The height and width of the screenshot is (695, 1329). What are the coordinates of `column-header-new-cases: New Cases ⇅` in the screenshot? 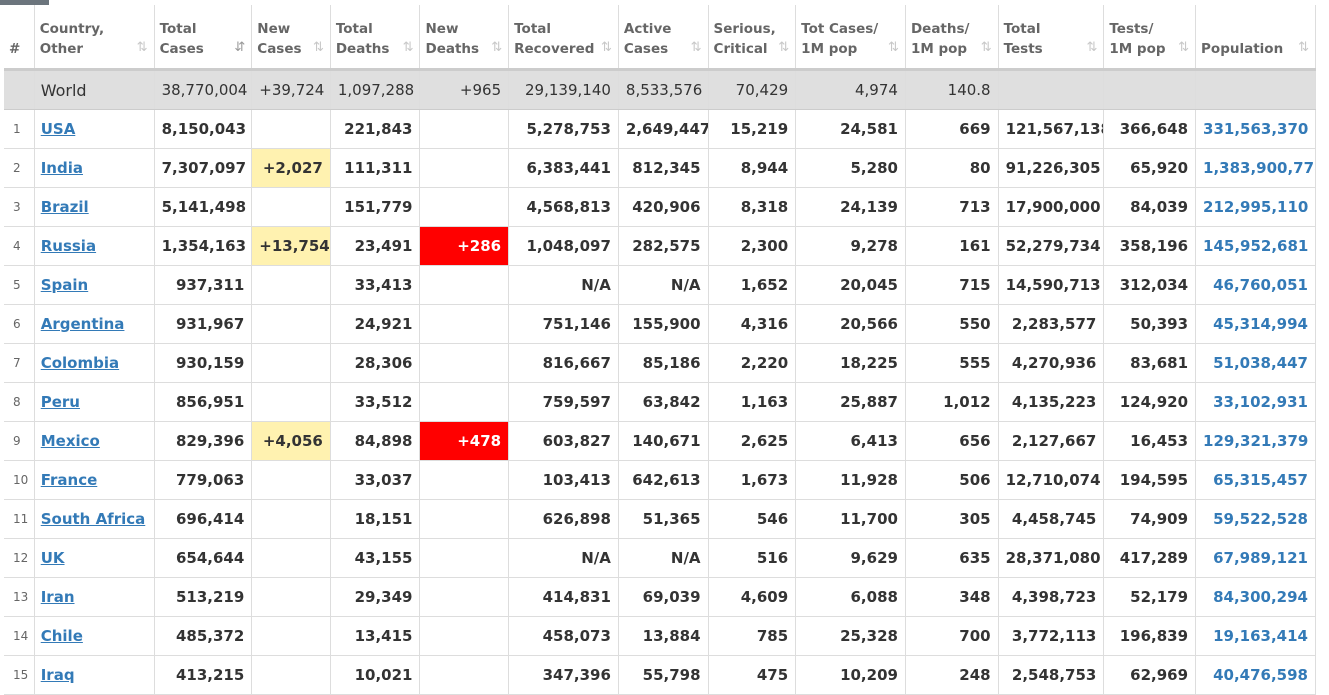 It's located at (291, 38).